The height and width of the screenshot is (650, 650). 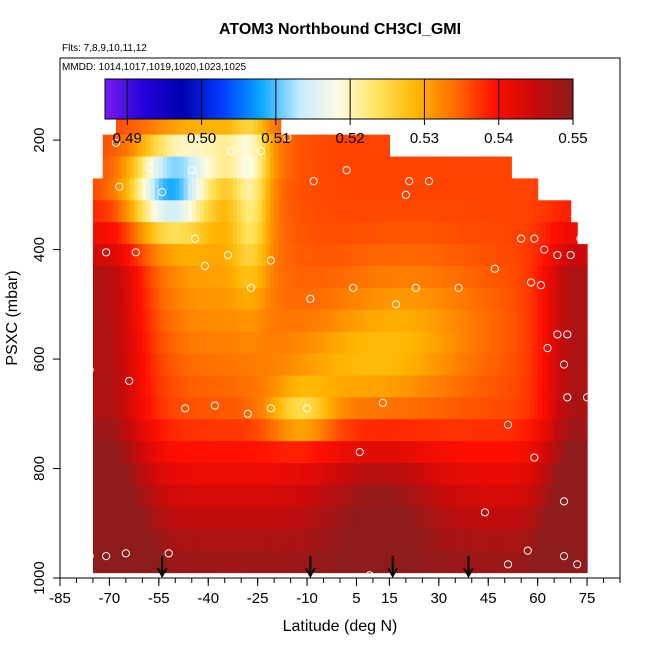 I want to click on profile-marker-arrow, so click(x=310, y=573).